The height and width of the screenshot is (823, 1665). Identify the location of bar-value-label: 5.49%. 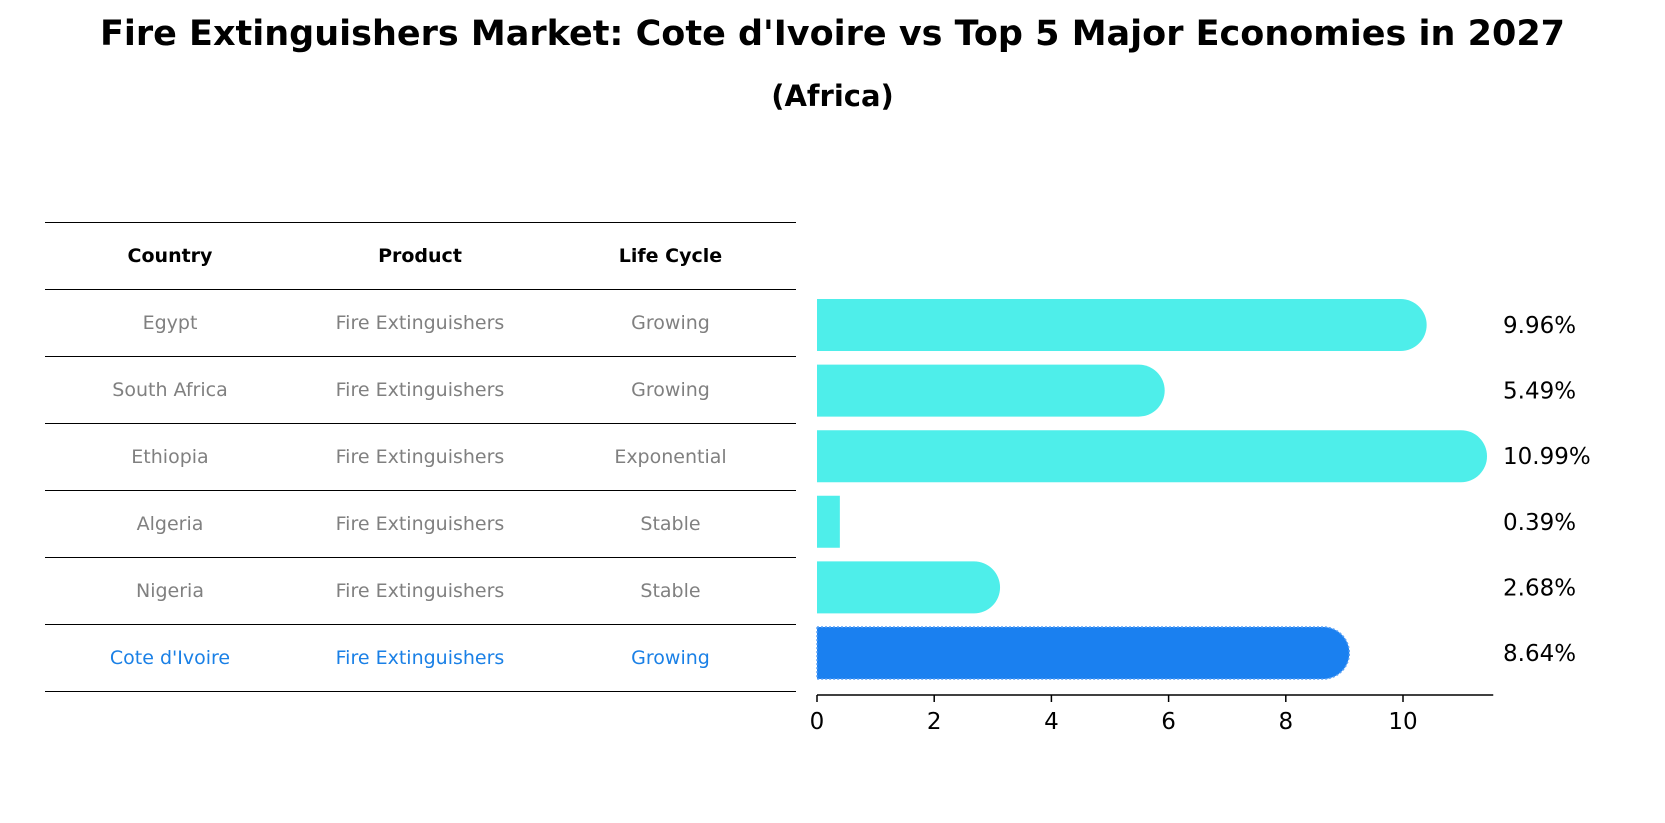
(1539, 392).